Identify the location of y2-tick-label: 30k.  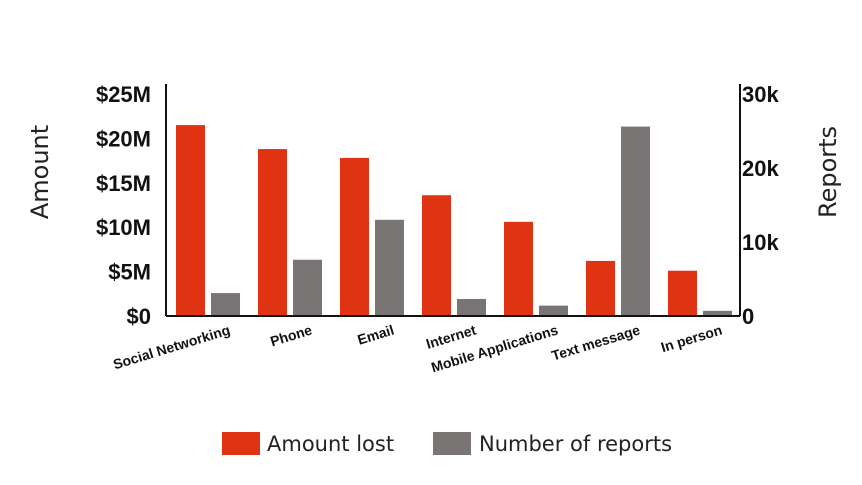
(760, 94).